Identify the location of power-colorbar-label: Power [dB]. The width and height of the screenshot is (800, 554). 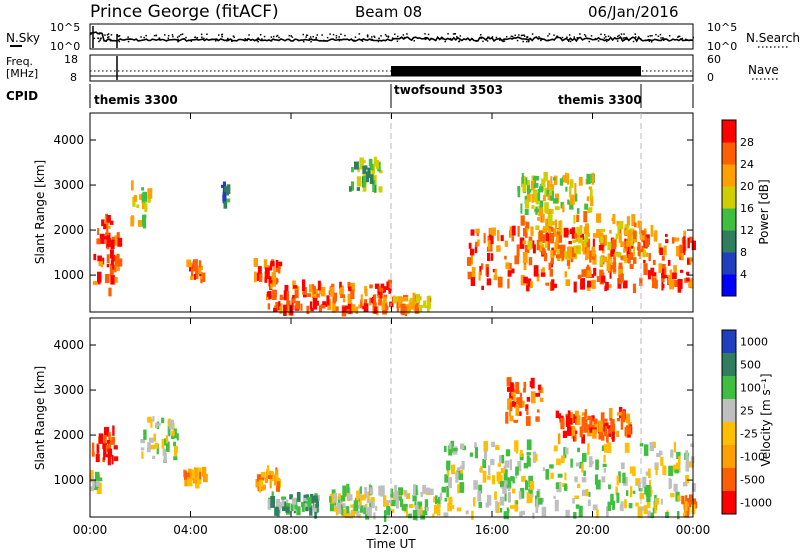
(764, 211).